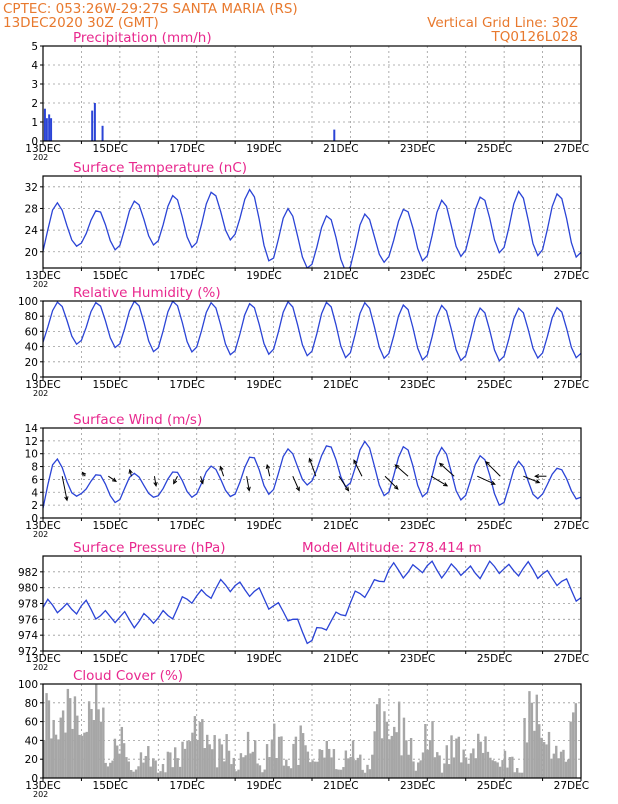  What do you see at coordinates (137, 420) in the screenshot?
I see `panel-title: Surface Wind (m/s)` at bounding box center [137, 420].